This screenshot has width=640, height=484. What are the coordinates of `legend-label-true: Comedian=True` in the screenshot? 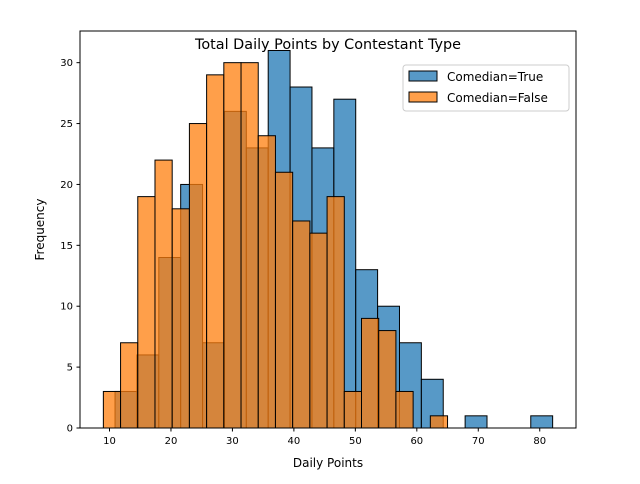 It's located at (495, 77).